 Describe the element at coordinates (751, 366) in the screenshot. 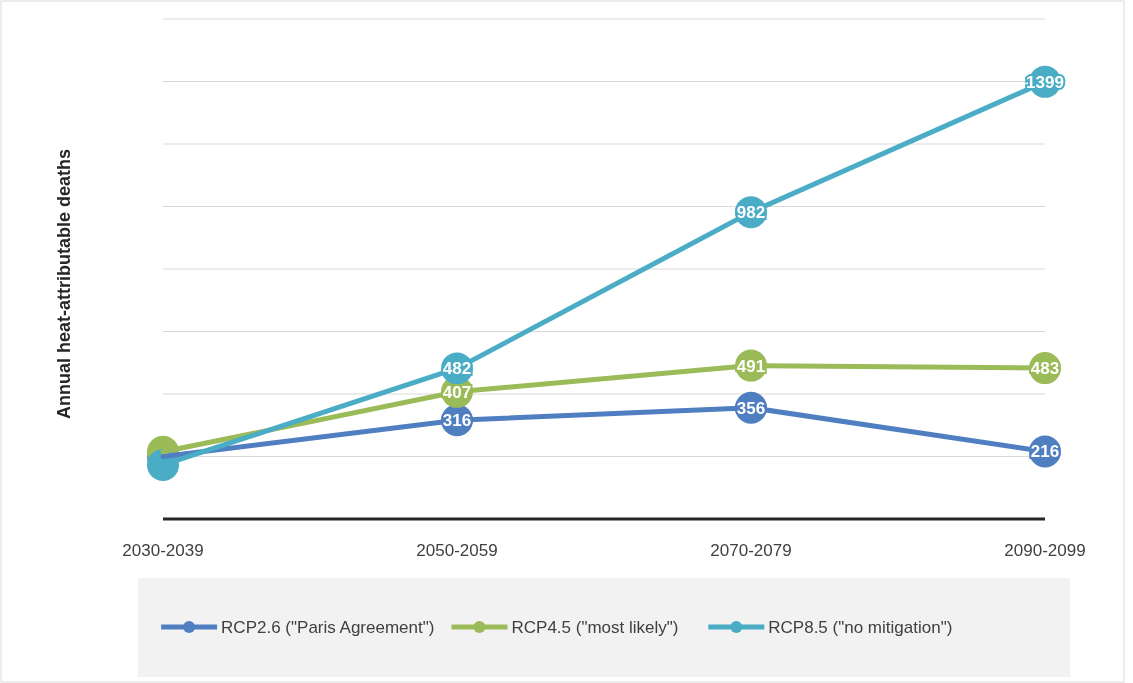

I see `data-label: 491` at that location.